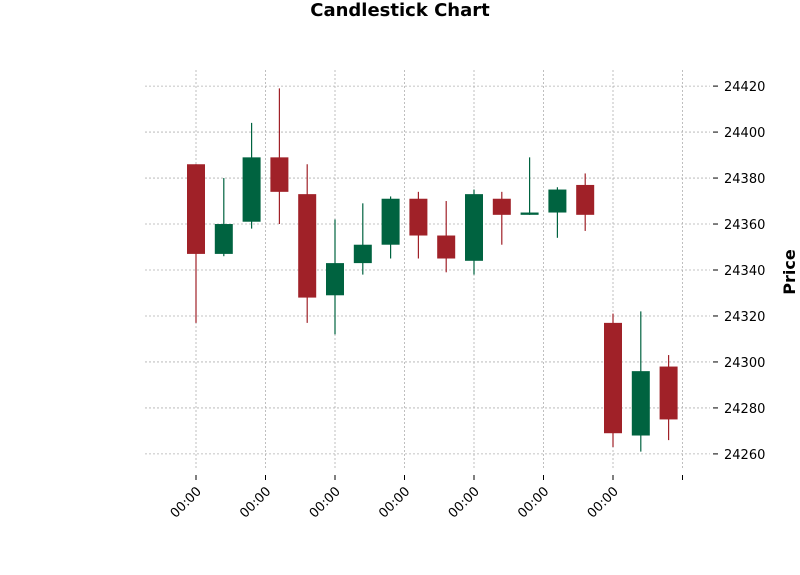  I want to click on y-axis-label: Price, so click(789, 272).